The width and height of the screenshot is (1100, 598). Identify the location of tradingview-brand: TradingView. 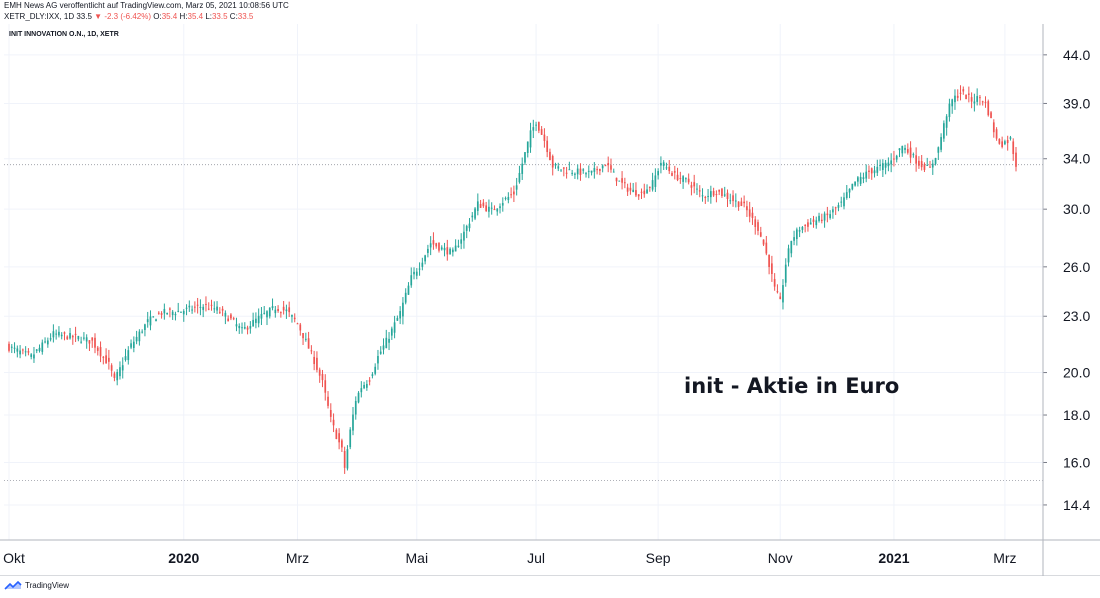
(36, 585).